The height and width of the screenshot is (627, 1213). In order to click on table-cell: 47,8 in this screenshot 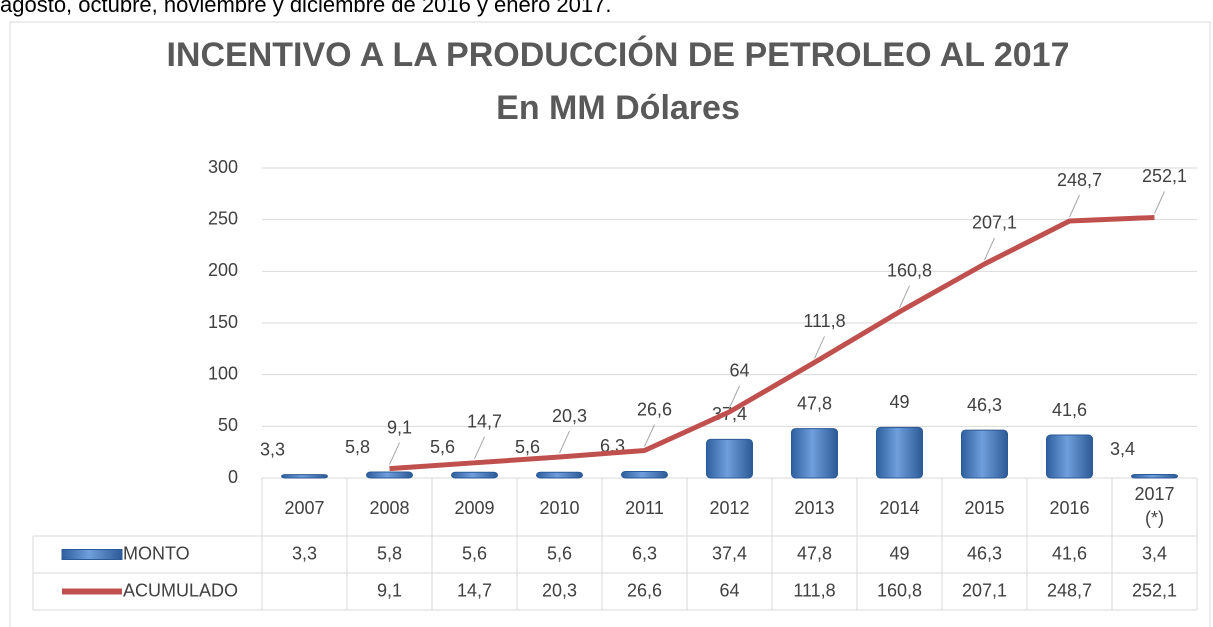, I will do `click(814, 553)`.